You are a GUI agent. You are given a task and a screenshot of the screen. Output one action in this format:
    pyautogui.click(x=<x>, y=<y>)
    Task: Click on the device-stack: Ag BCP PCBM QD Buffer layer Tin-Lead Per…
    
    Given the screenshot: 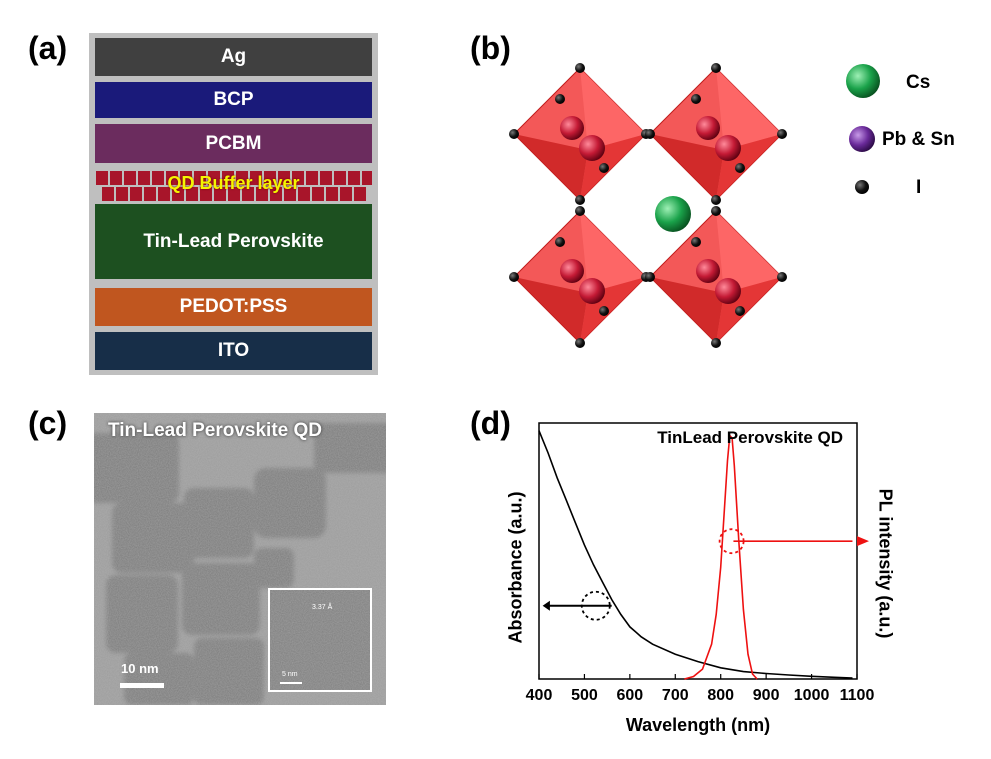 What is the action you would take?
    pyautogui.click(x=233, y=204)
    